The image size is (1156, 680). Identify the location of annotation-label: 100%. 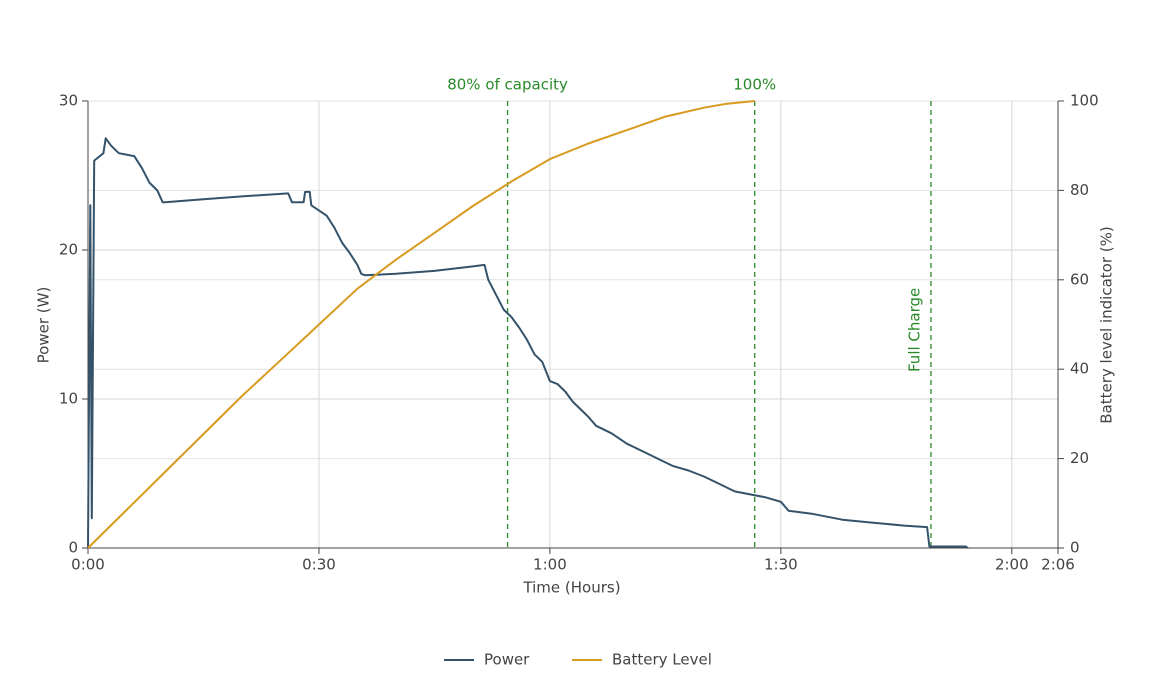
(754, 85).